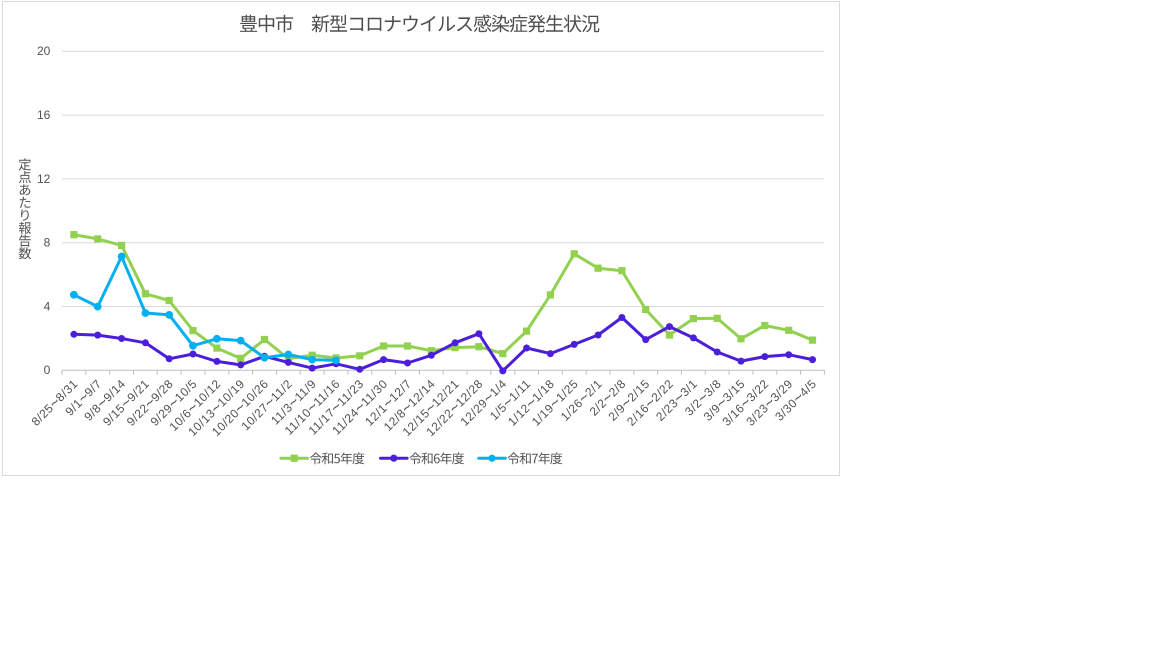  What do you see at coordinates (47, 306) in the screenshot?
I see `svg-text: 4` at bounding box center [47, 306].